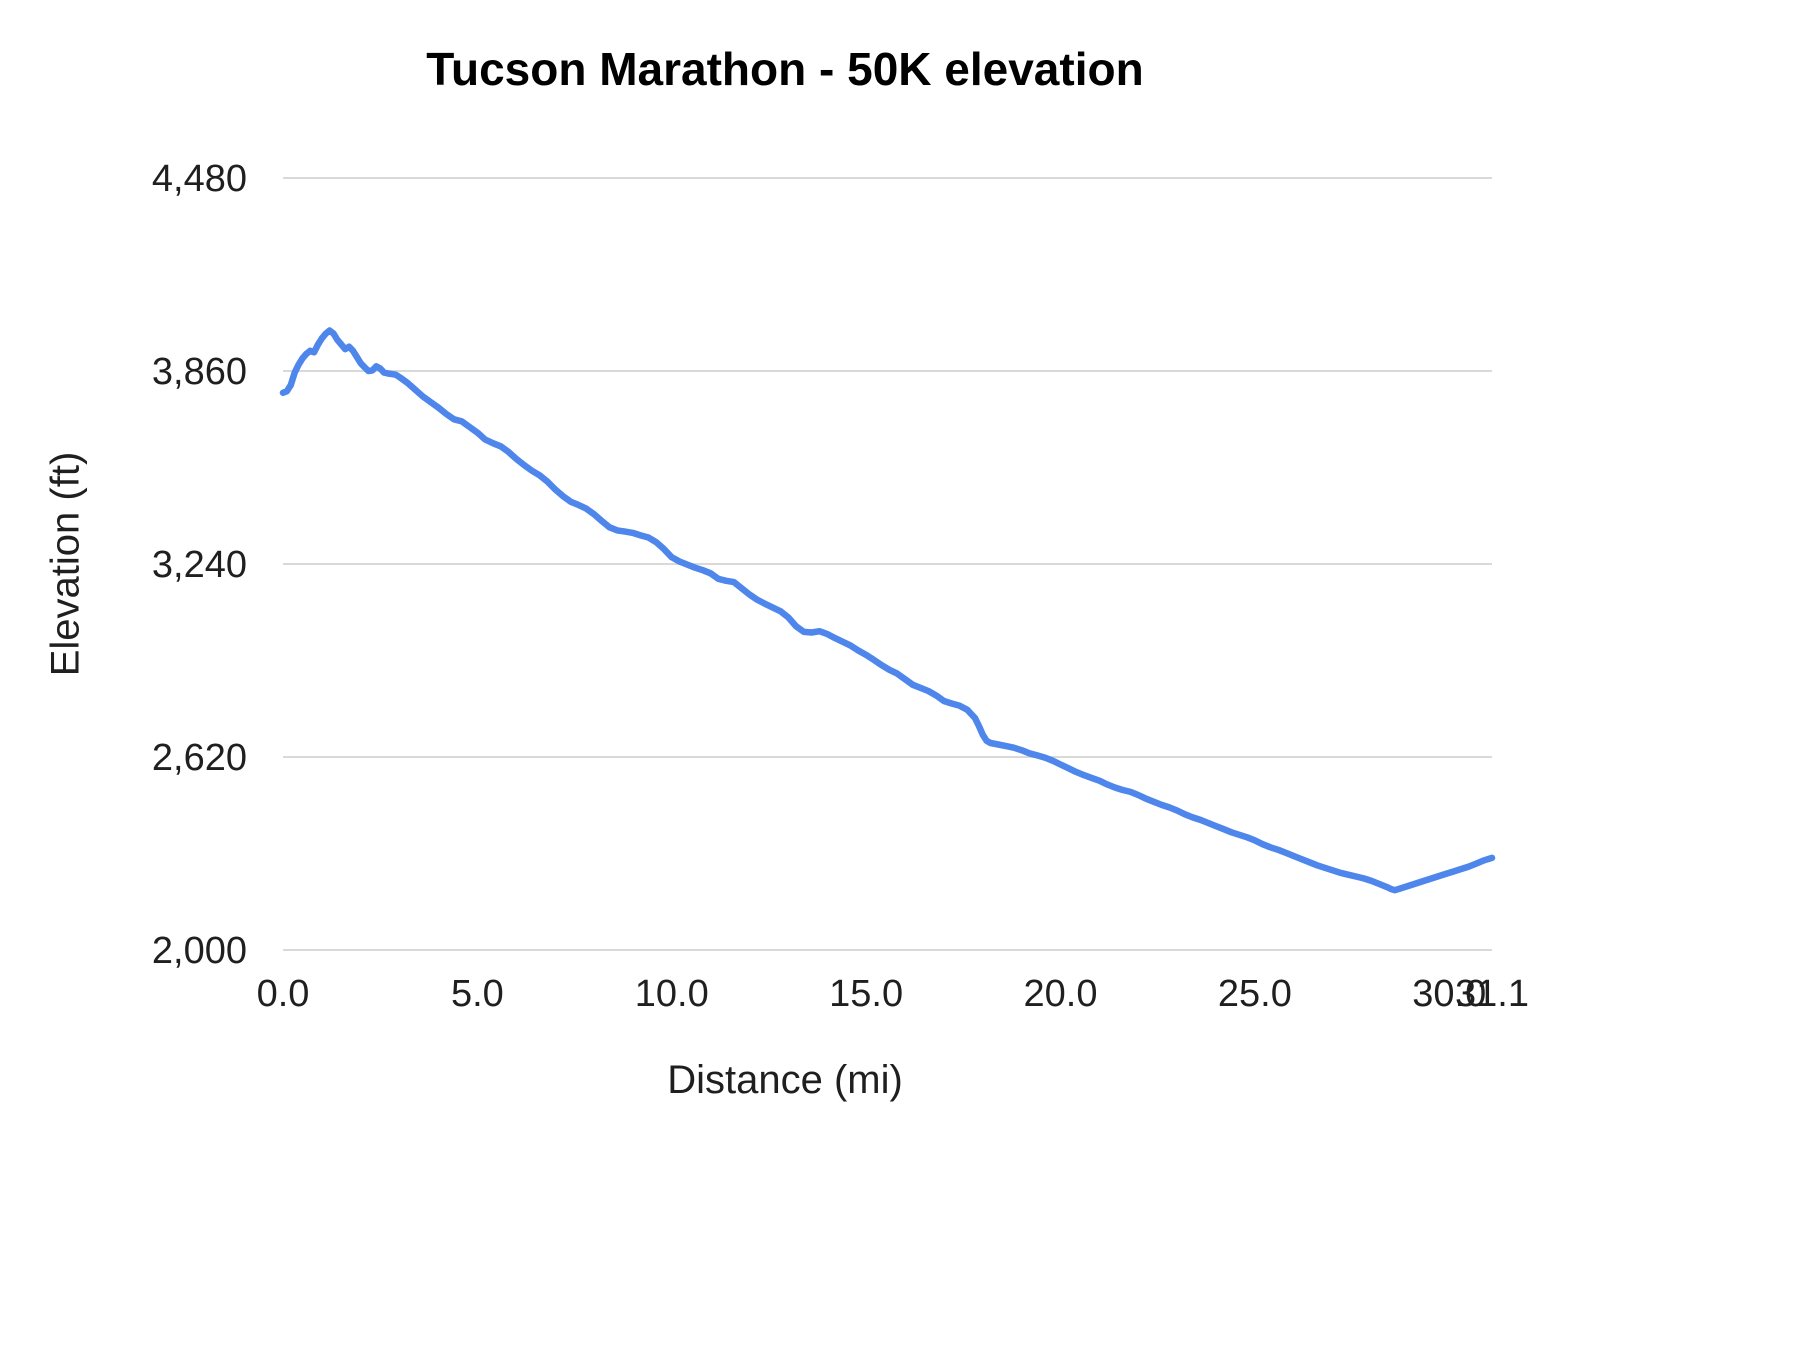 The width and height of the screenshot is (1800, 1350). What do you see at coordinates (199, 951) in the screenshot?
I see `y-tick-label: 2,000` at bounding box center [199, 951].